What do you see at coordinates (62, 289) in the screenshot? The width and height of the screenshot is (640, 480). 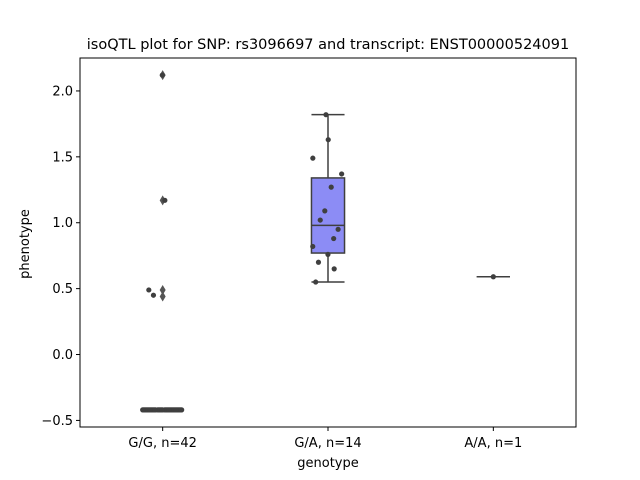 I see `y-tick-label: 0.5` at bounding box center [62, 289].